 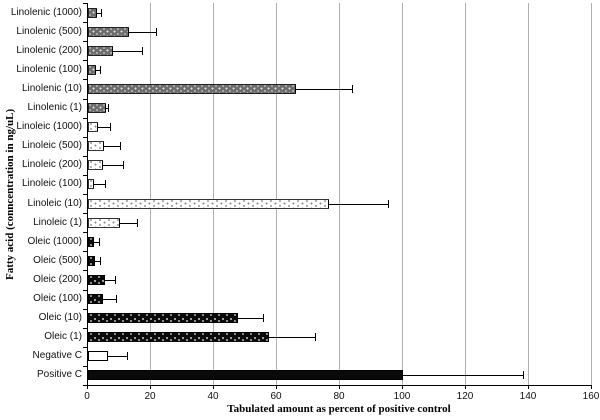 I want to click on category-label: Linolenic (10), so click(x=51, y=88).